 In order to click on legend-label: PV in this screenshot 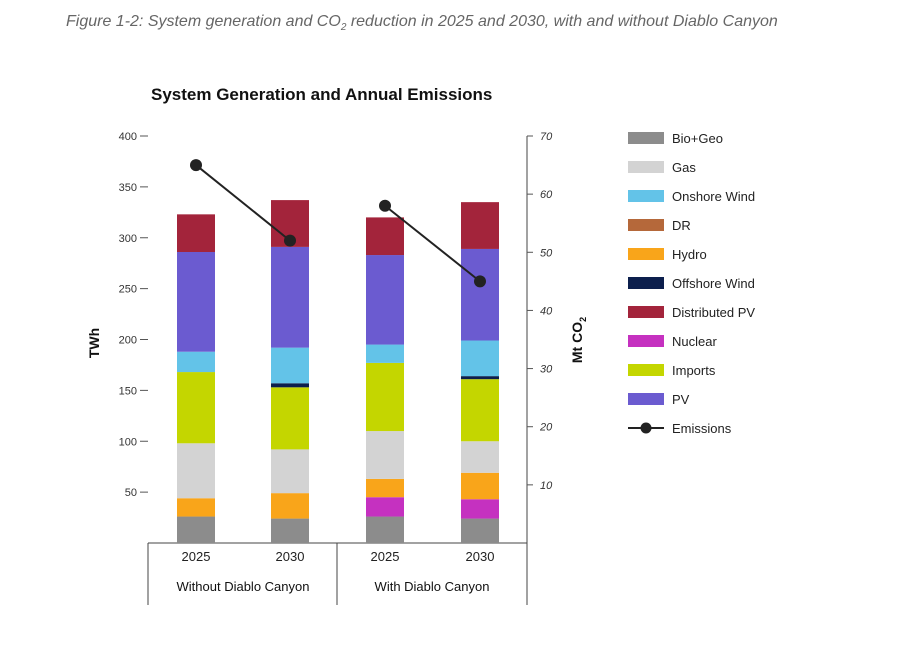, I will do `click(681, 399)`.